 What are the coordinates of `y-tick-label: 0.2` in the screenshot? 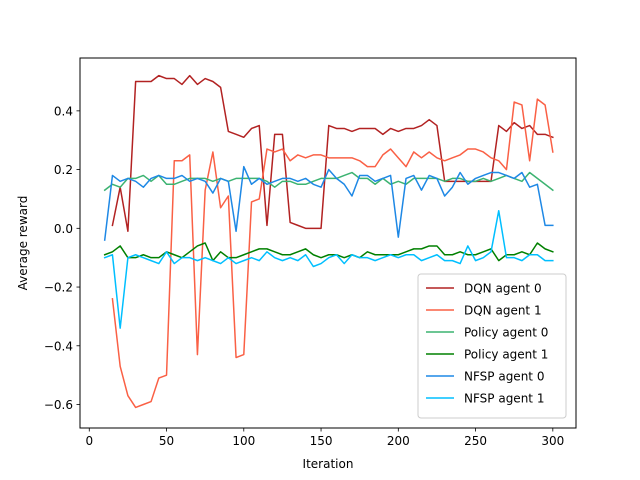 It's located at (63, 170).